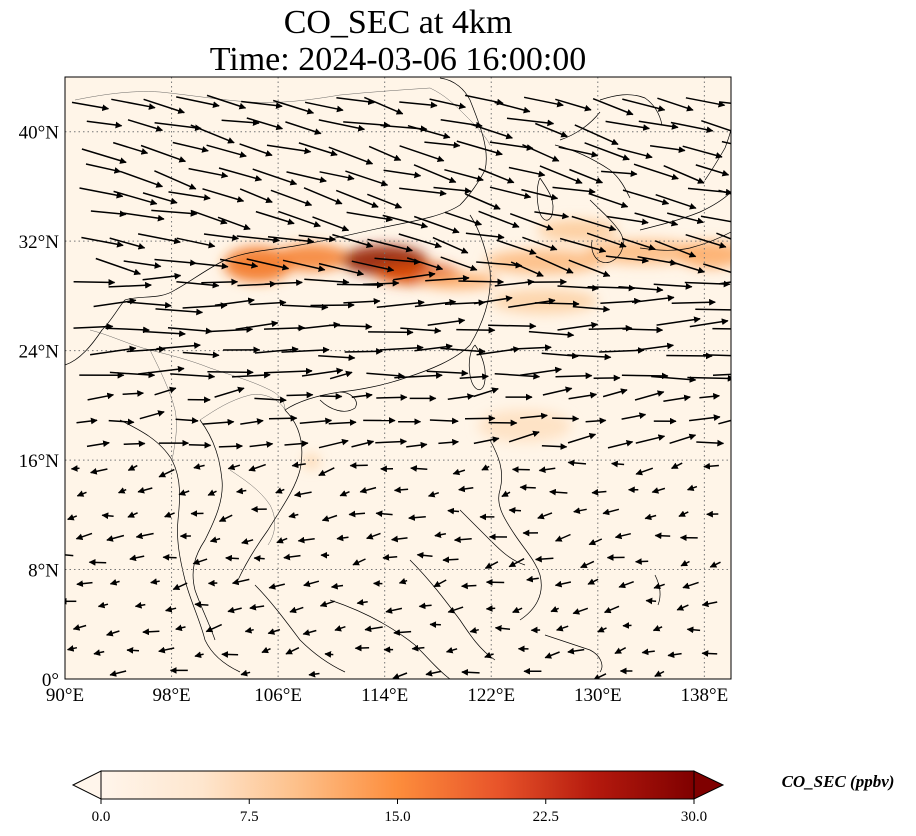  What do you see at coordinates (491, 695) in the screenshot?
I see `lon-tick-label: 122°E` at bounding box center [491, 695].